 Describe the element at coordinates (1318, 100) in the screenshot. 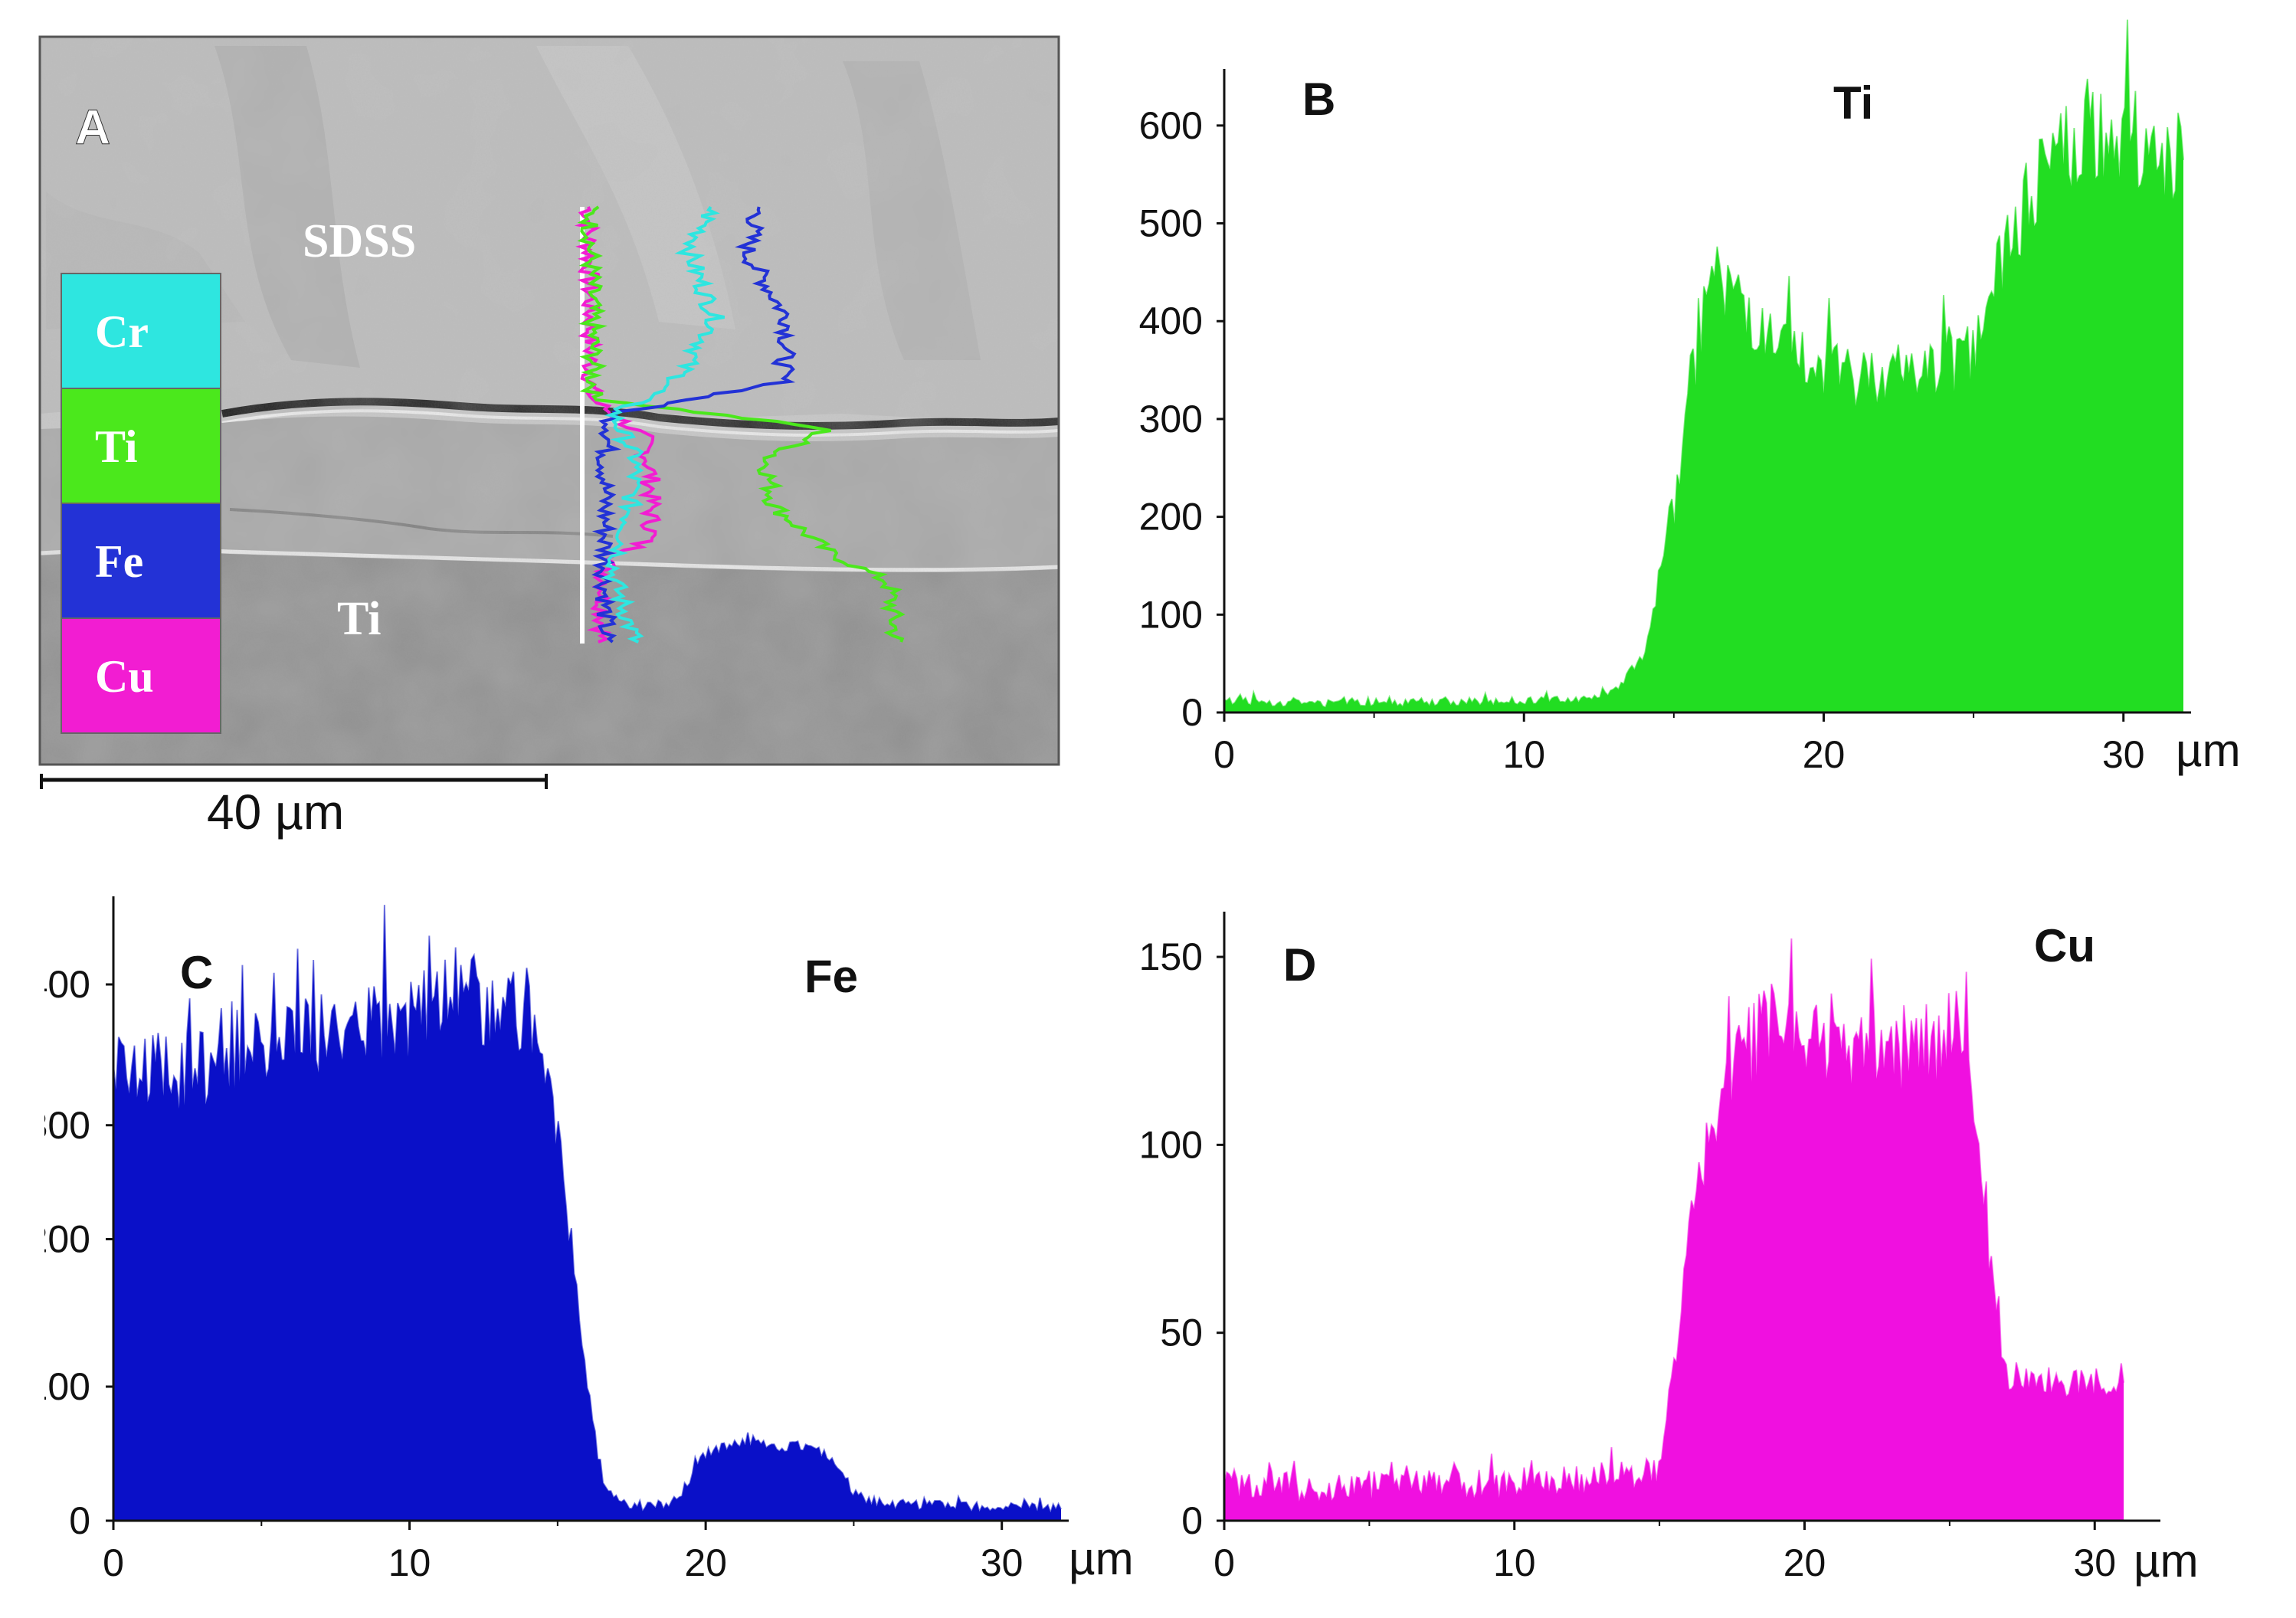

I see `panel-letter-b: B` at that location.